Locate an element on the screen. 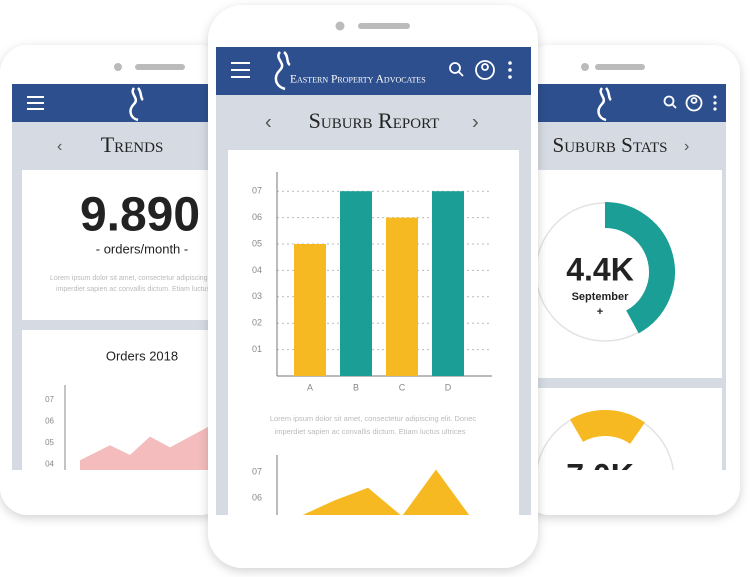  y-tick-label: 01 is located at coordinates (257, 349).